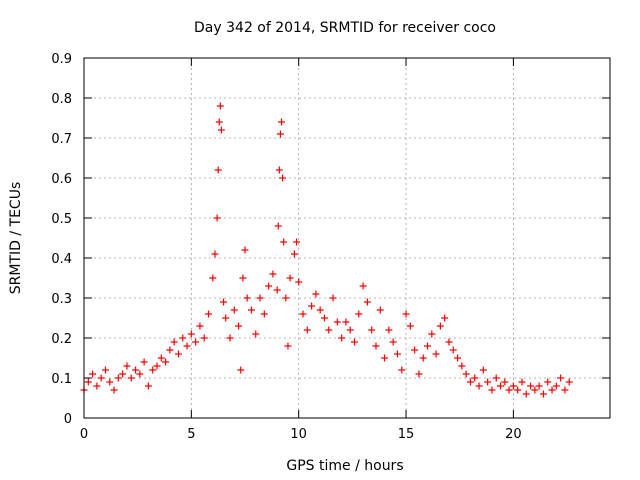 The width and height of the screenshot is (640, 480). I want to click on x-tick-label: 15, so click(406, 434).